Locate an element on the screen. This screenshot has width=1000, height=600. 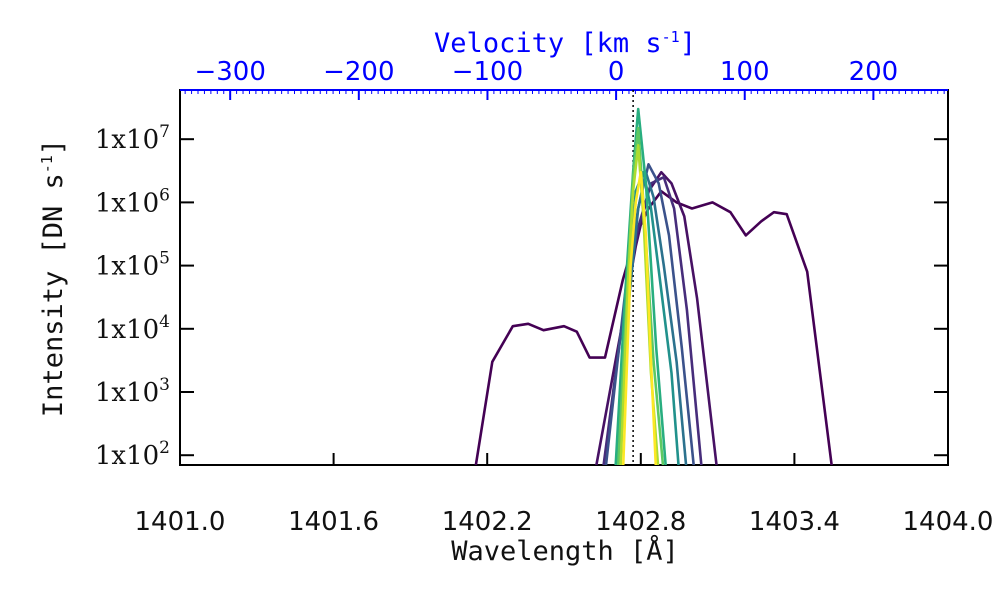
x-tick-label: 1402.2 is located at coordinates (487, 522).